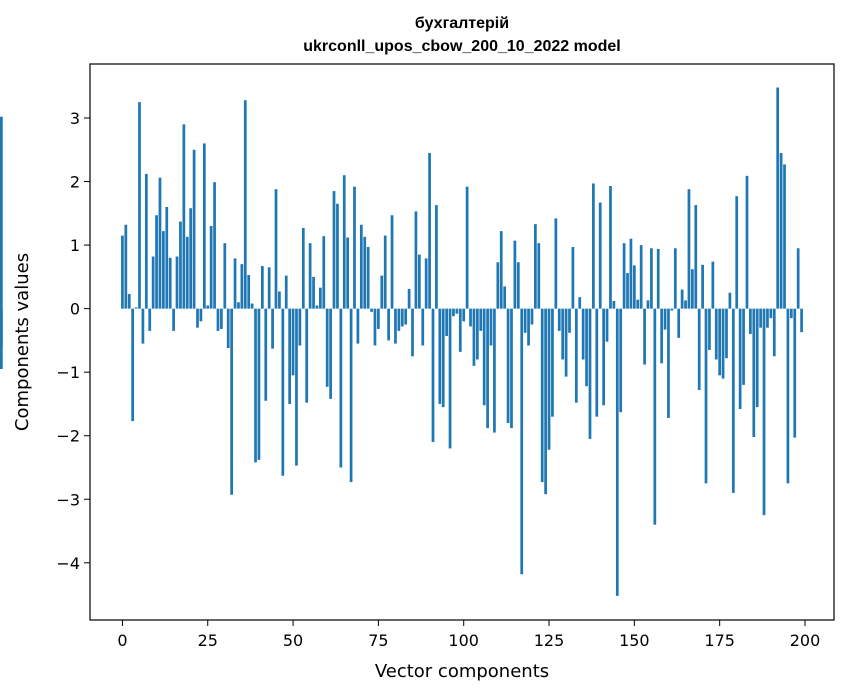 This screenshot has height=700, width=847. Describe the element at coordinates (719, 640) in the screenshot. I see `x-tick-label-175: 175` at that location.